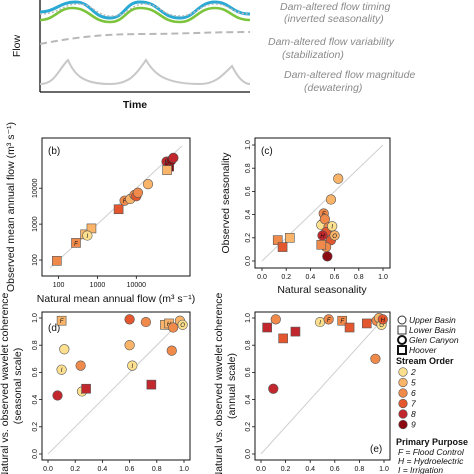 Image resolution: width=474 pixels, height=474 pixels. What do you see at coordinates (157, 469) in the screenshot?
I see `panel-d-xtick-label: 0.8` at bounding box center [157, 469].